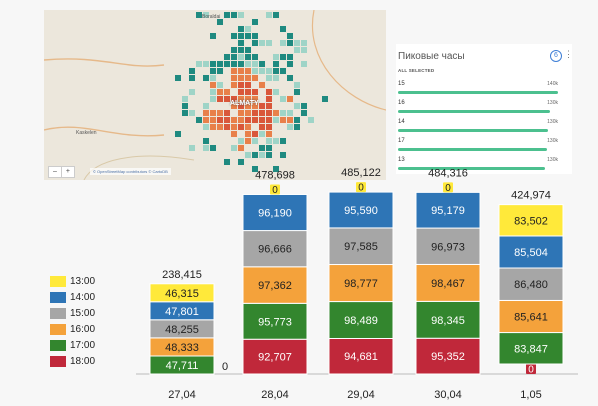 This screenshot has width=598, height=406. Describe the element at coordinates (478, 89) in the screenshot. I see `peak-row-15: 15 140k` at that location.